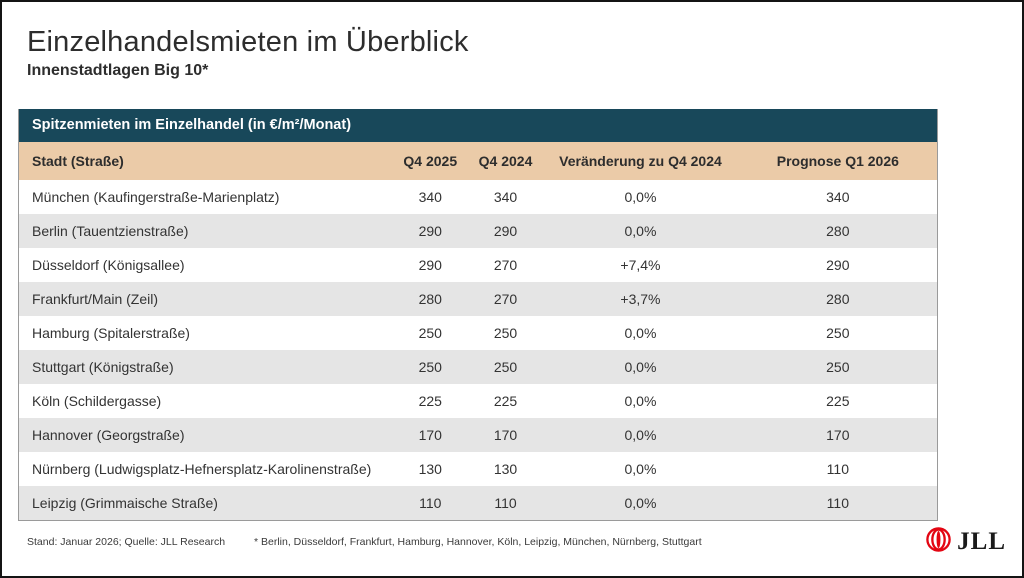 Image resolution: width=1024 pixels, height=578 pixels. Describe the element at coordinates (125, 503) in the screenshot. I see `city-cell: Leipzig (Grimmaische Straße)` at that location.